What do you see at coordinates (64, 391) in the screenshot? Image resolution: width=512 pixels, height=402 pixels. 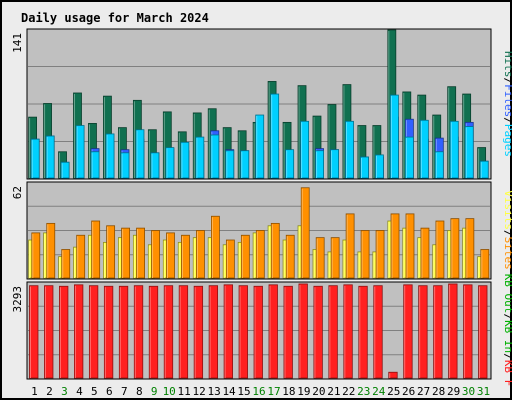 I see `x-tick-label: 3` at bounding box center [64, 391].